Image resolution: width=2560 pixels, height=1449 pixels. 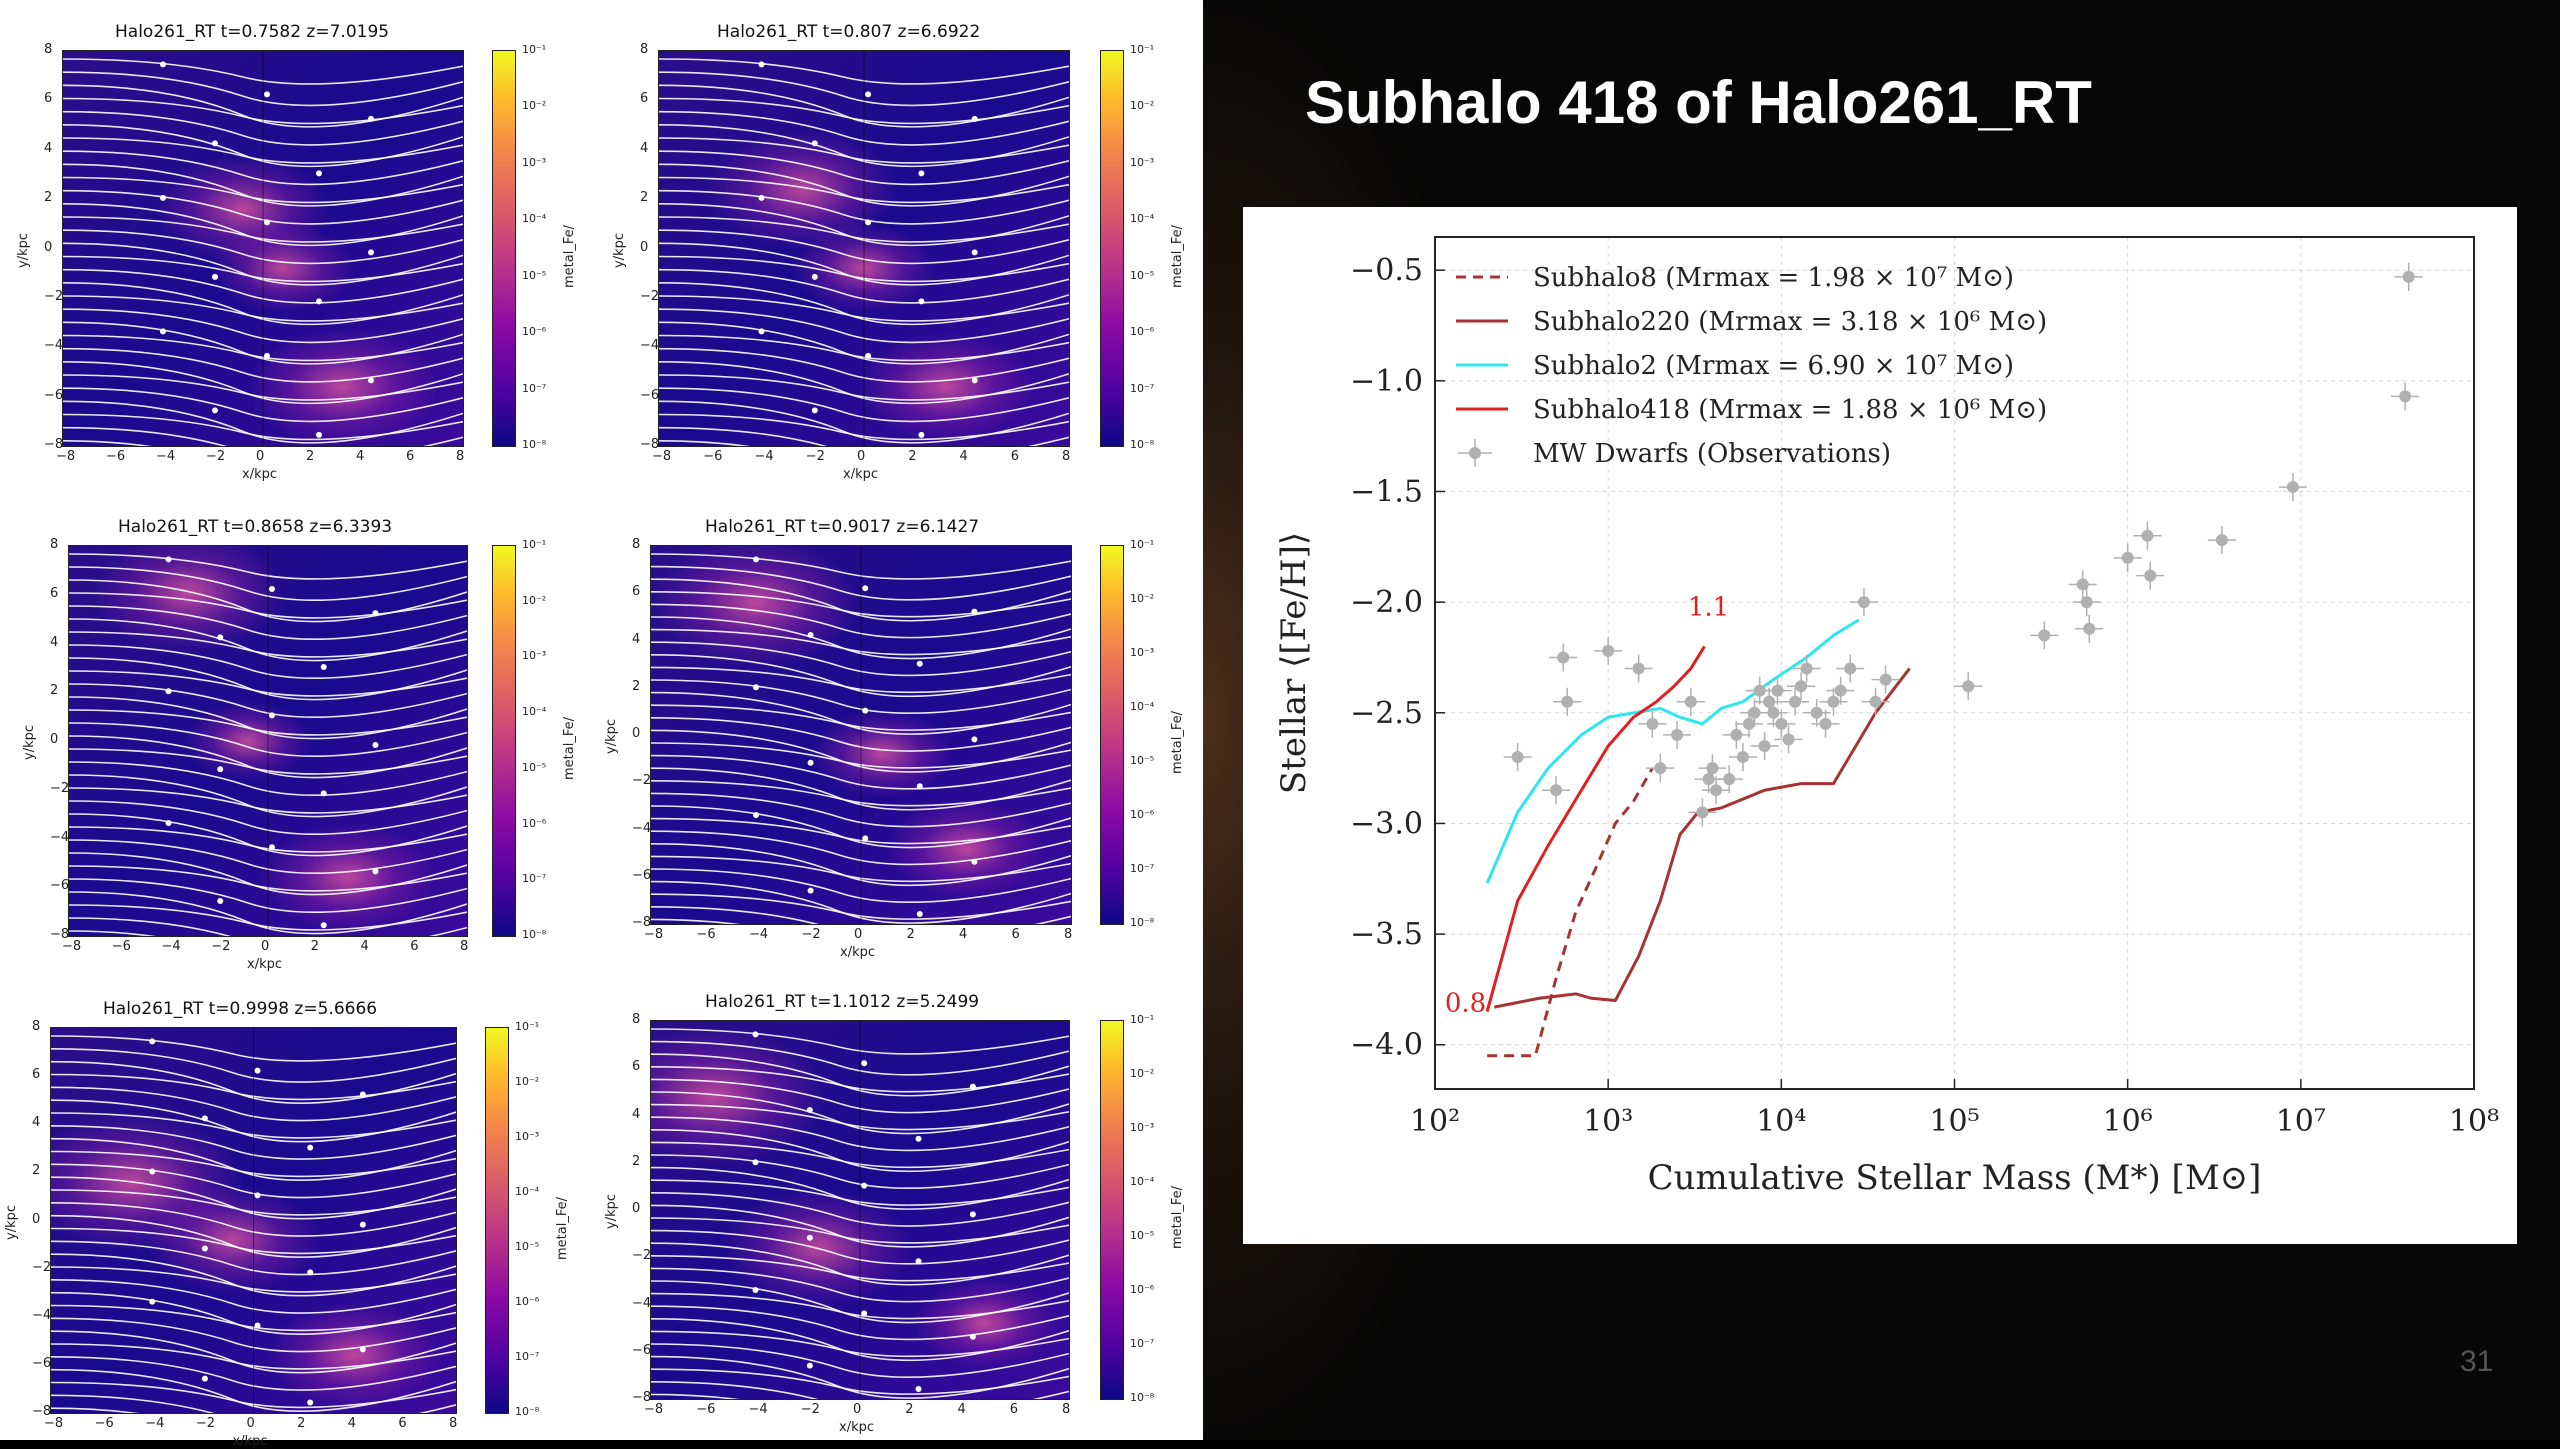 What do you see at coordinates (1608, 1121) in the screenshot?
I see `x-tick-label: 10³` at bounding box center [1608, 1121].